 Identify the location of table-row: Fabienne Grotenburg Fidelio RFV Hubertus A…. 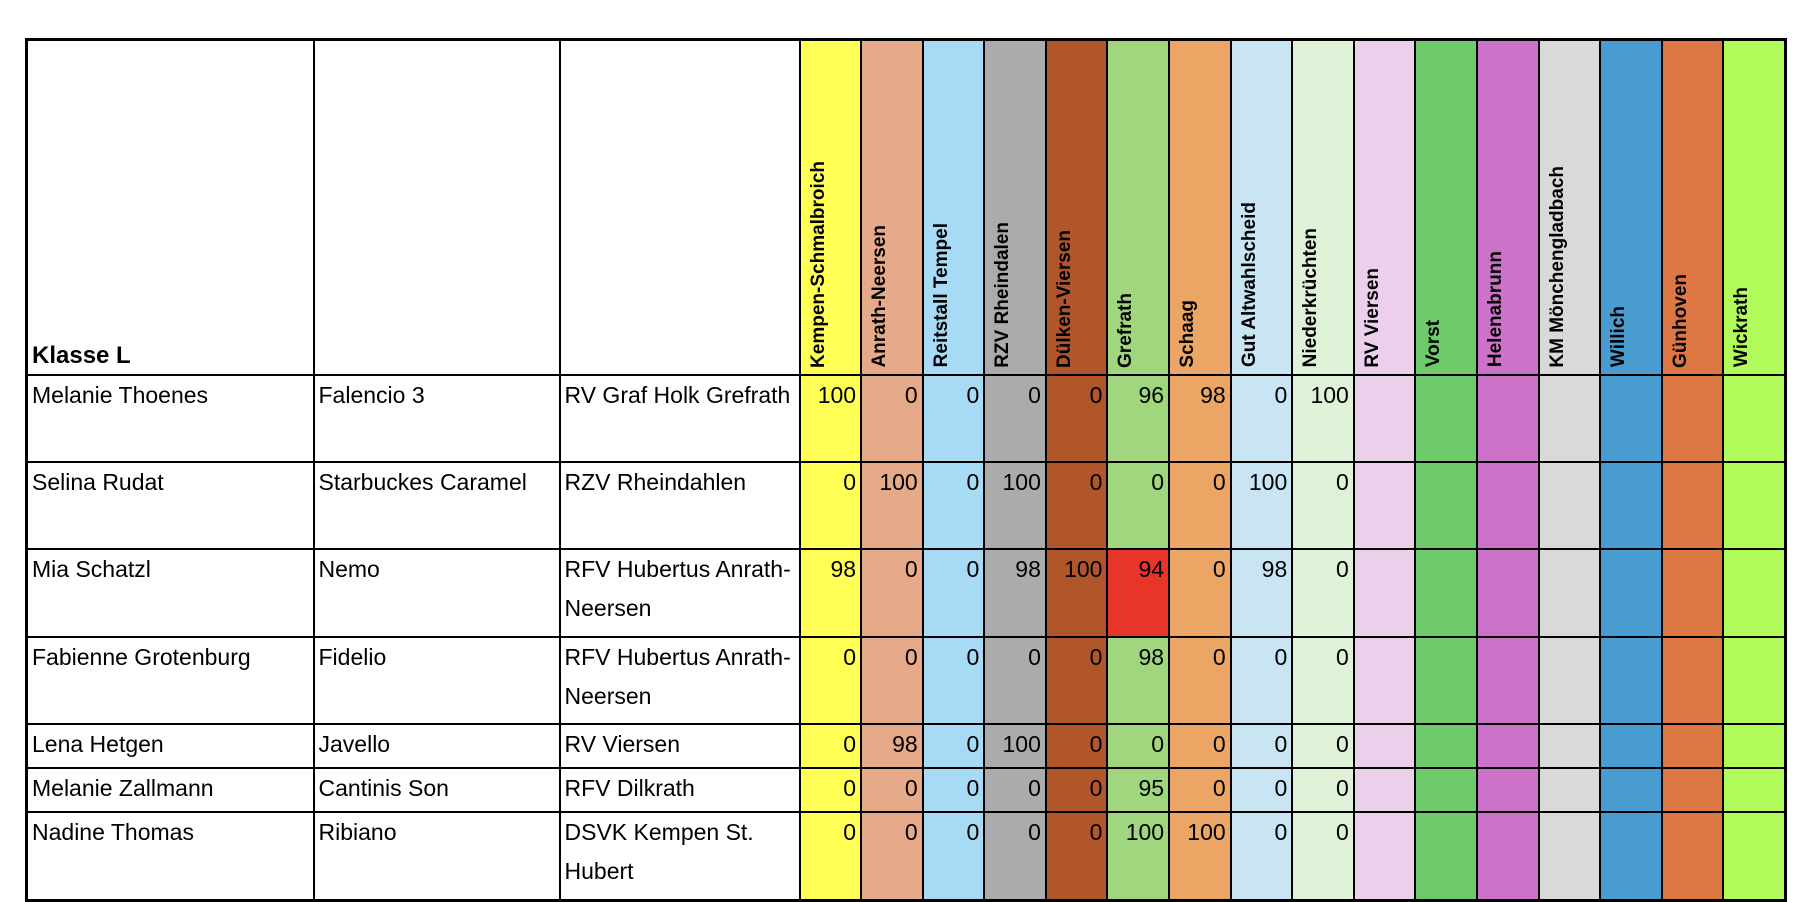
(905, 680).